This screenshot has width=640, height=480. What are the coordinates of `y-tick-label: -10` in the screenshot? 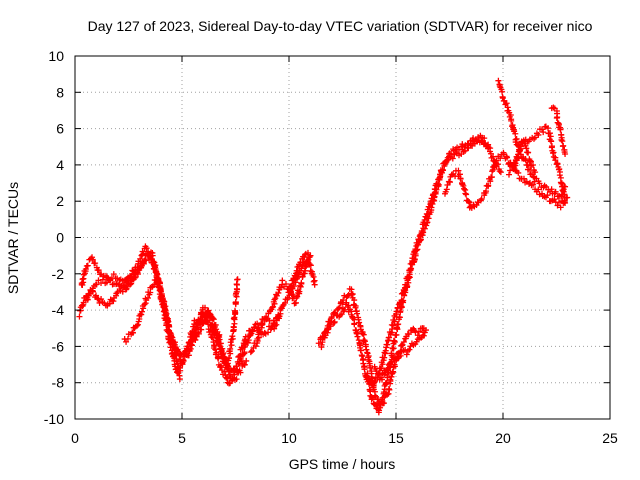 It's located at (54, 419).